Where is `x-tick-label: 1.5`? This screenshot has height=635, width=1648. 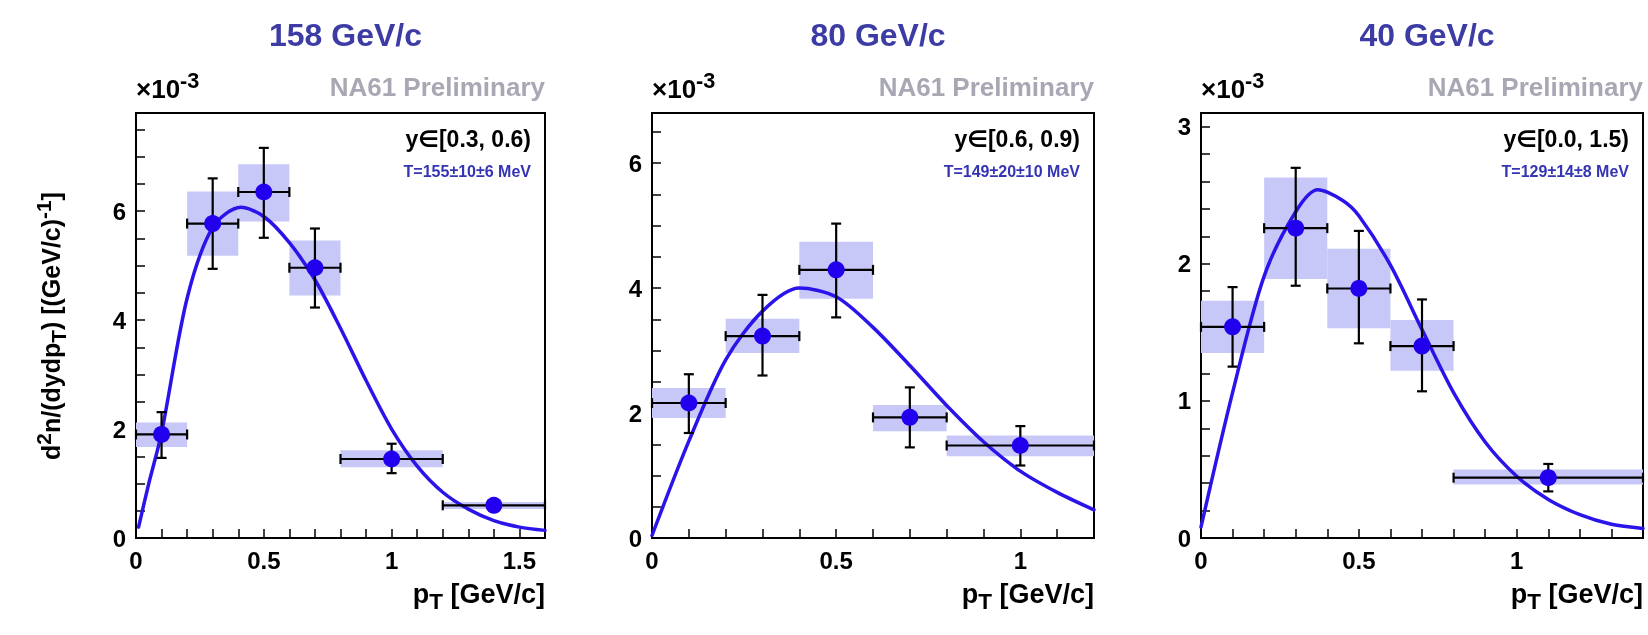 x-tick-label: 1.5 is located at coordinates (519, 560).